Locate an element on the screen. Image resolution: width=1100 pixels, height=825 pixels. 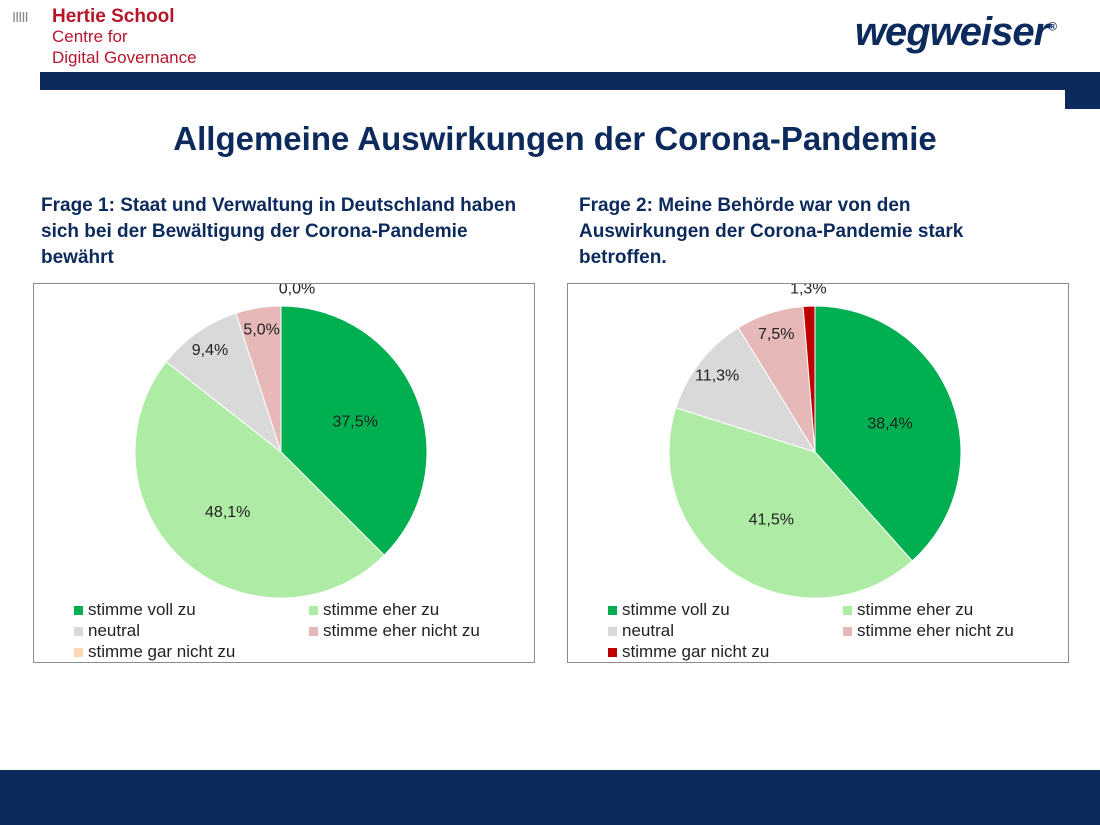
data-label: 41,5% is located at coordinates (771, 519).